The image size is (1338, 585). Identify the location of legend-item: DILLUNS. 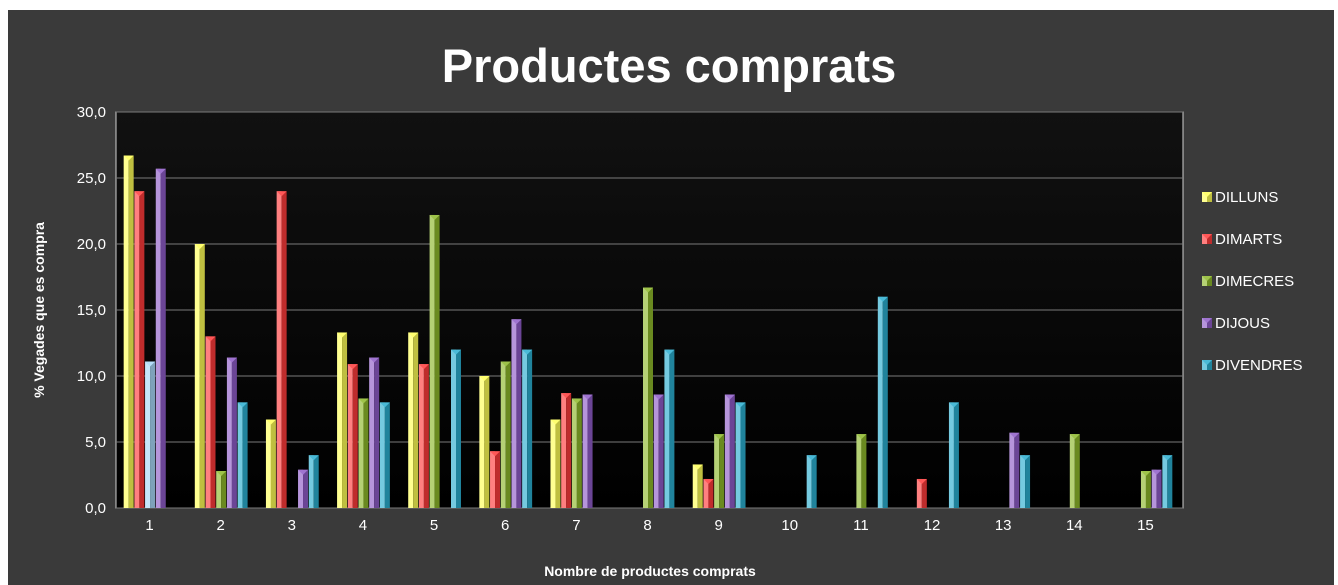
(1240, 197).